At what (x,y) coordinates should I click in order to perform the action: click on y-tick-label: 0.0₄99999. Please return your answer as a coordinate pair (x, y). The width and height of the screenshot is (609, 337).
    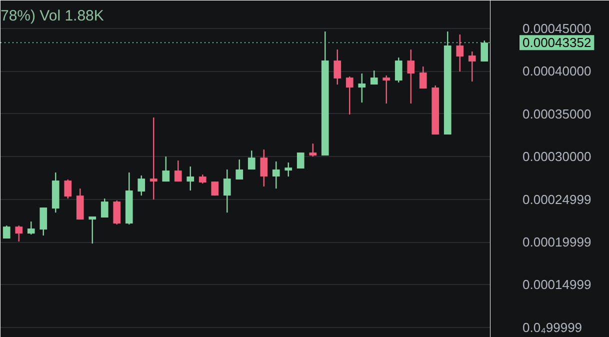
    Looking at the image, I should click on (552, 327).